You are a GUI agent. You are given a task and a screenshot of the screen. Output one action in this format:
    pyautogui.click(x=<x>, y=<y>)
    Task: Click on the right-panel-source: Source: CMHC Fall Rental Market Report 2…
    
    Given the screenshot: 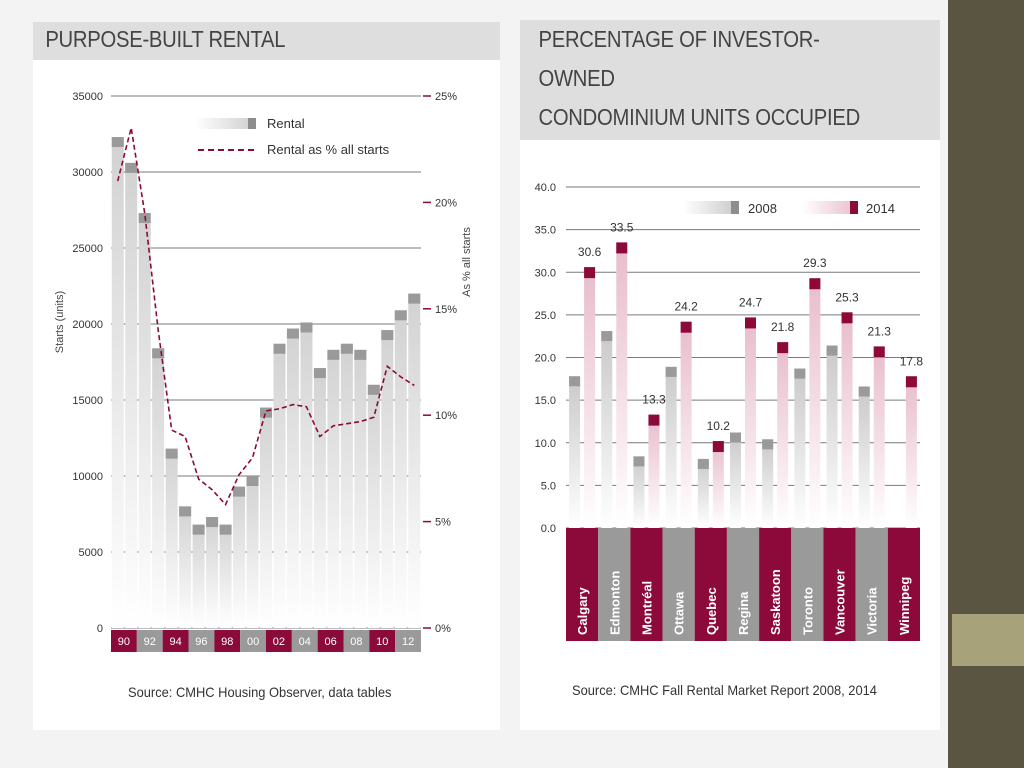 What is the action you would take?
    pyautogui.click(x=724, y=690)
    